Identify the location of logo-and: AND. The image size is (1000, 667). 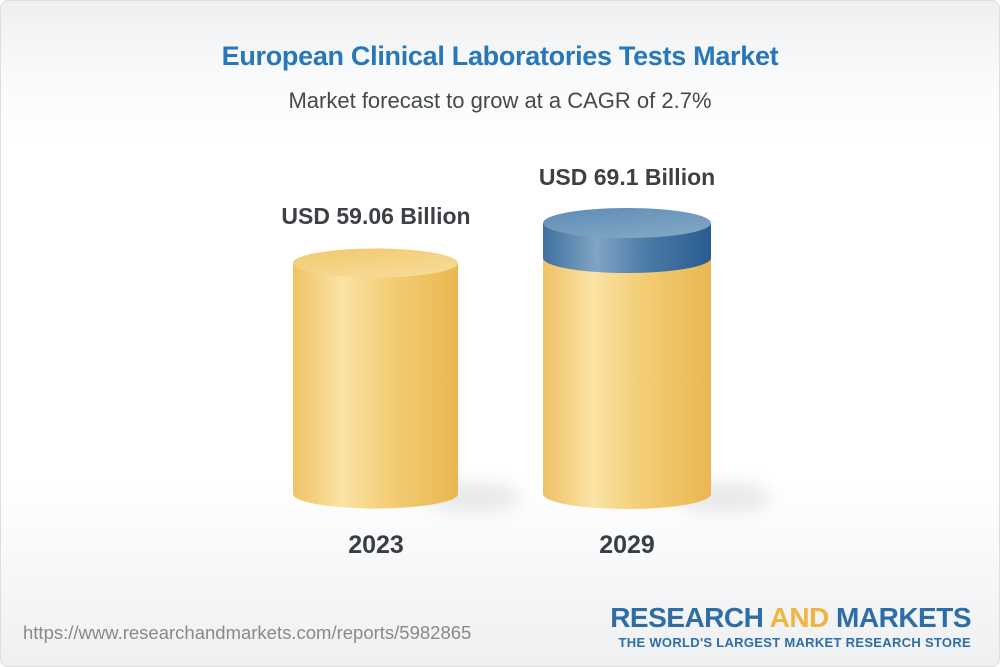
(799, 617).